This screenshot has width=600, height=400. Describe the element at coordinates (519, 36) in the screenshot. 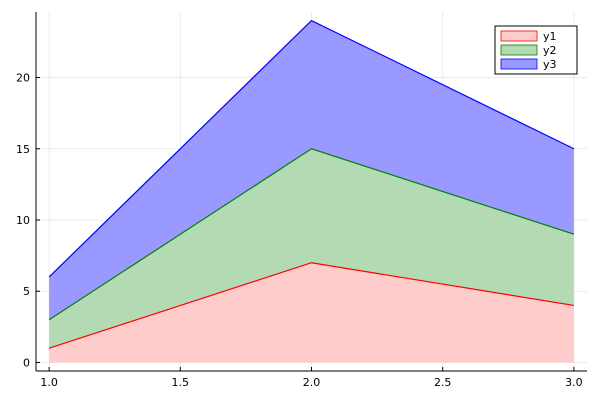

I see `legend-swatch-y1` at that location.